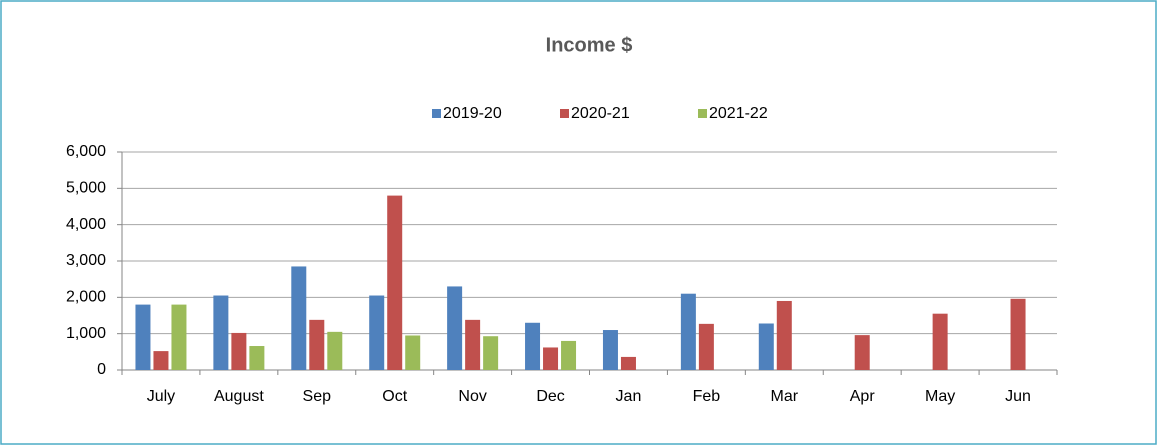 Image resolution: width=1157 pixels, height=445 pixels. What do you see at coordinates (239, 396) in the screenshot?
I see `x-tick-label: August` at bounding box center [239, 396].